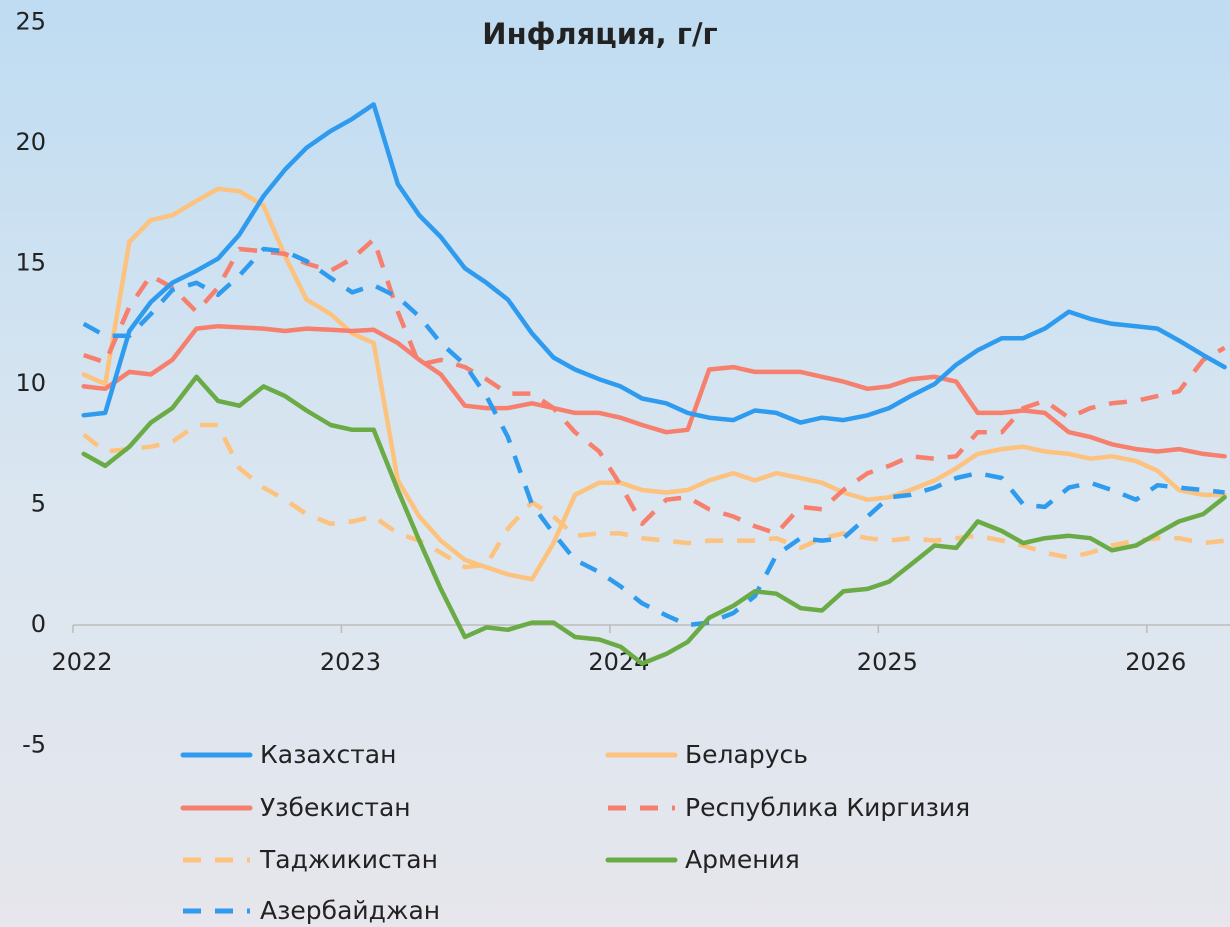 This screenshot has width=1230, height=927. What do you see at coordinates (348, 859) in the screenshot?
I see `legend-label: Таджикистан` at bounding box center [348, 859].